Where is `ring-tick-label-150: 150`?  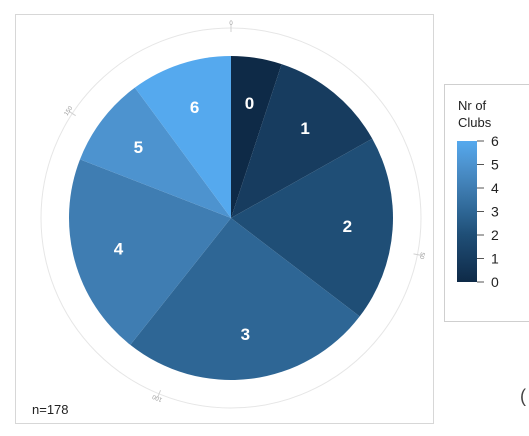 ring-tick-label-150: 150 is located at coordinates (69, 111).